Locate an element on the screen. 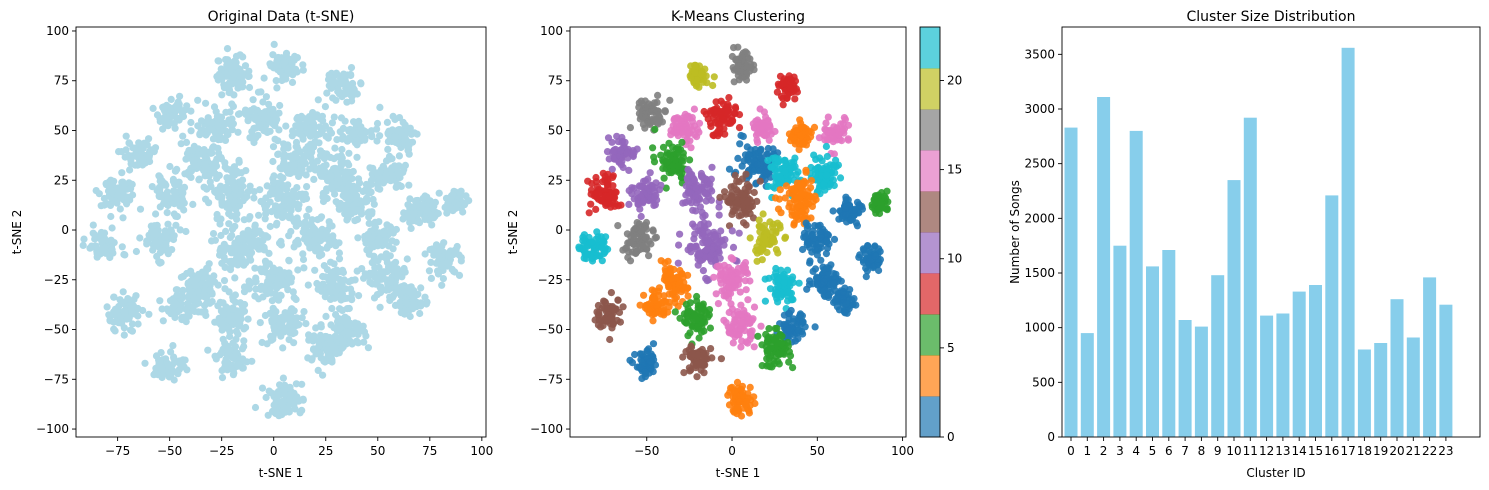  y-tick-label: 0 is located at coordinates (65, 230).